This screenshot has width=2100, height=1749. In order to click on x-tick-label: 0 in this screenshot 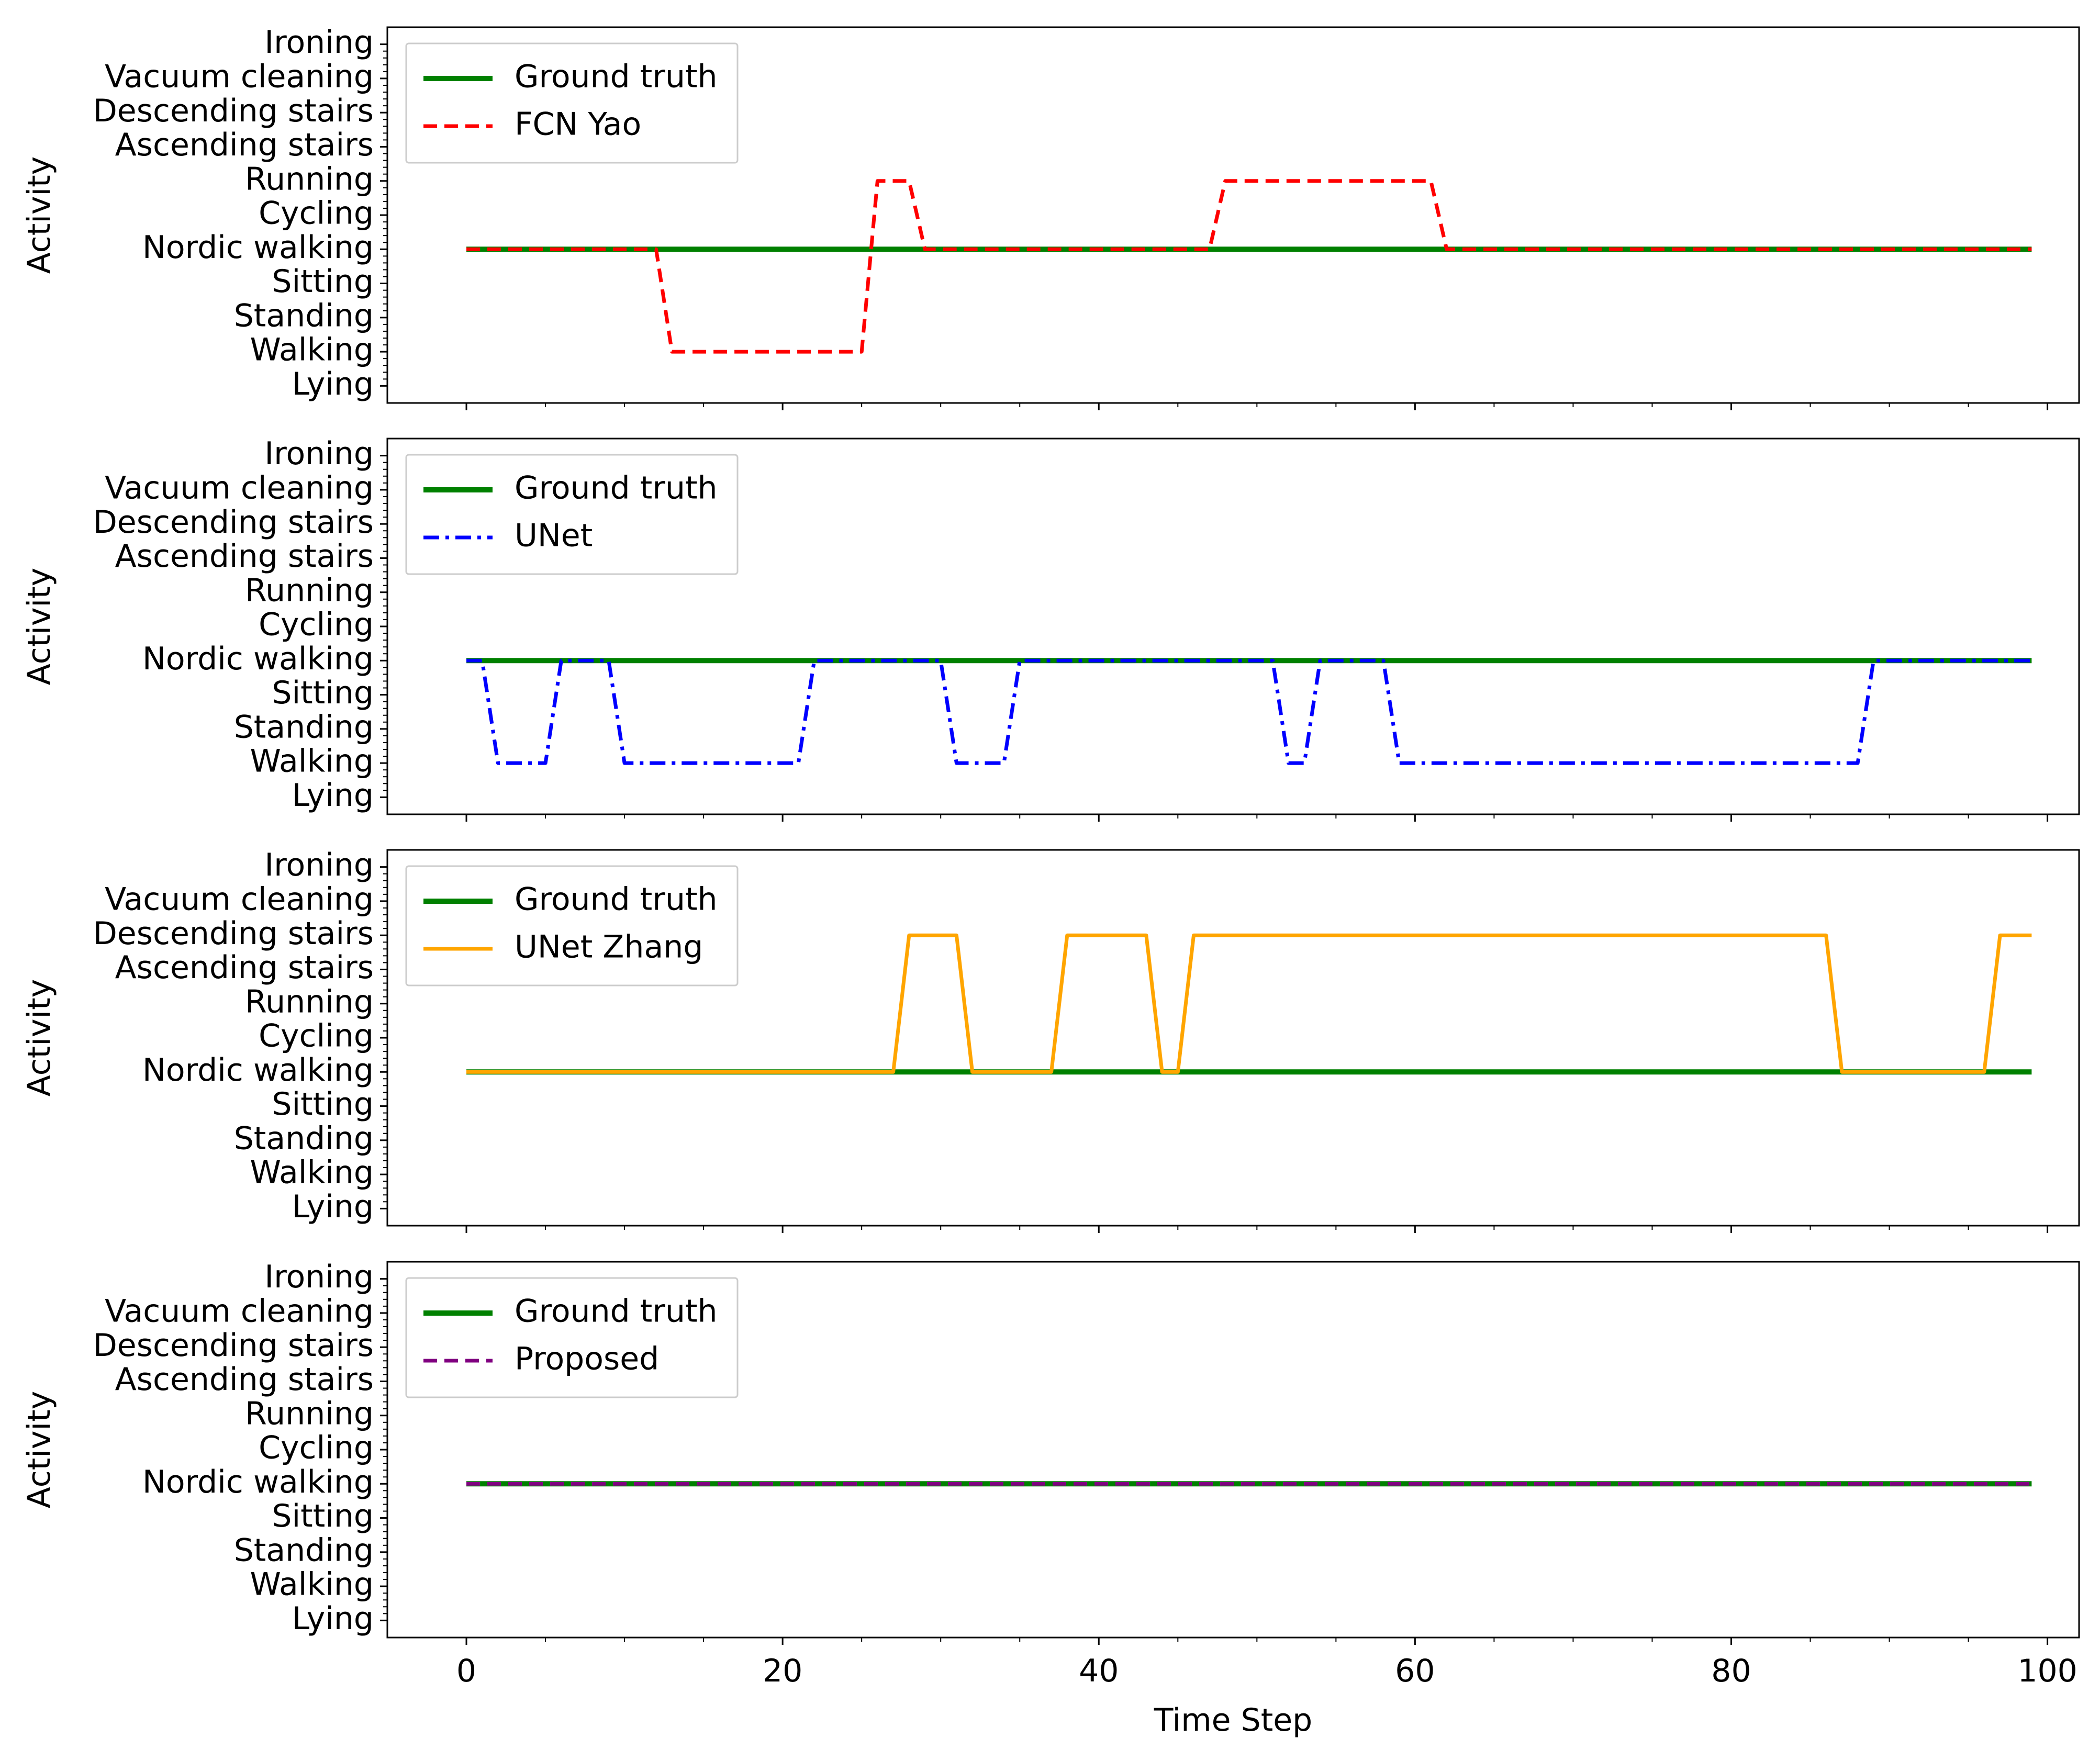, I will do `click(466, 1671)`.